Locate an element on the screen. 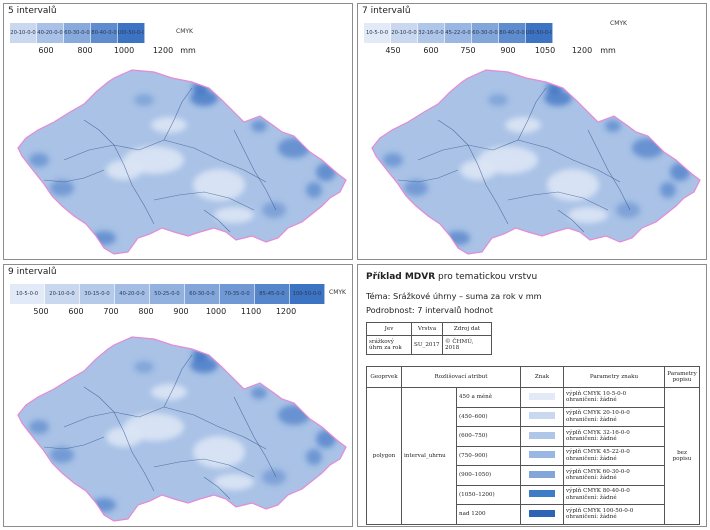  info-podrobnost: Podrobnost: 7 intervalů hodnot is located at coordinates (429, 310).